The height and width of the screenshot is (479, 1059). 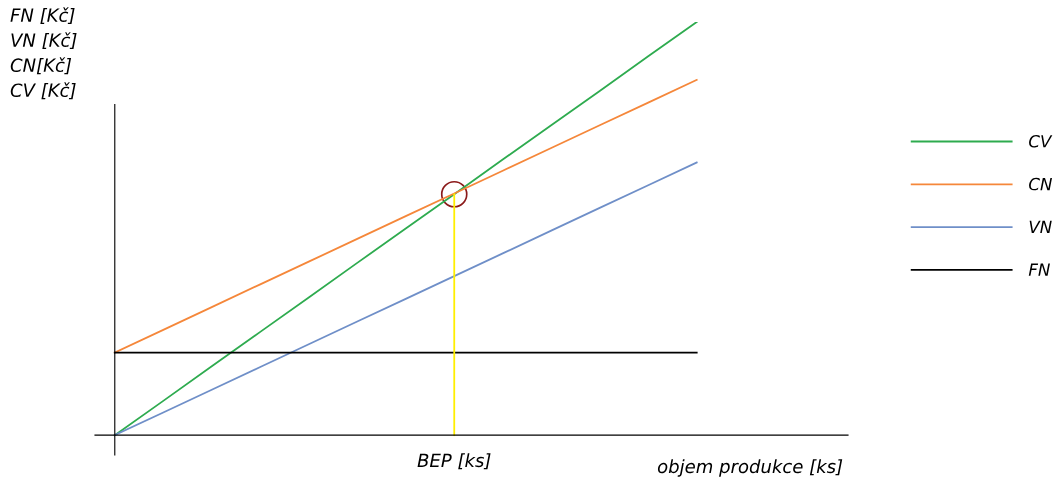 What do you see at coordinates (1039, 269) in the screenshot?
I see `text: FN` at bounding box center [1039, 269].